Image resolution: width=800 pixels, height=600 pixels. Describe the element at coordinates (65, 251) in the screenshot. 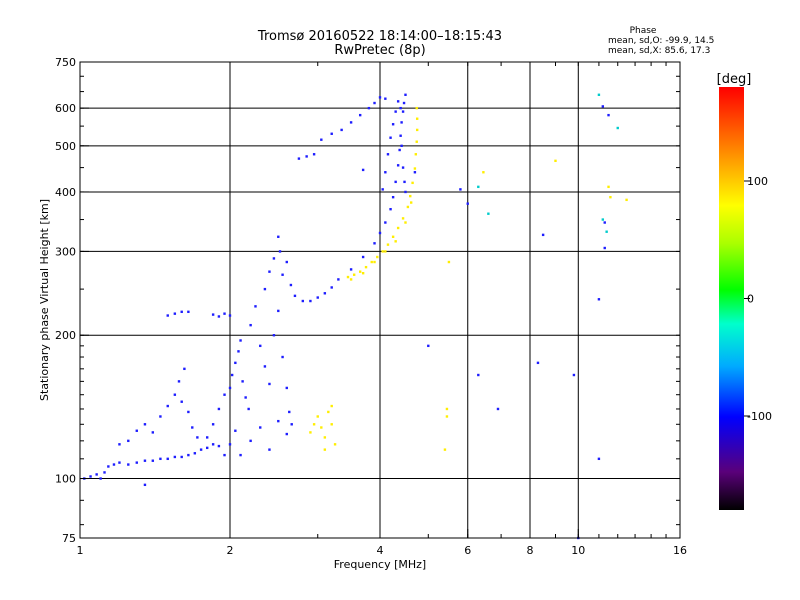

I see `y-tick-label: 300` at that location.